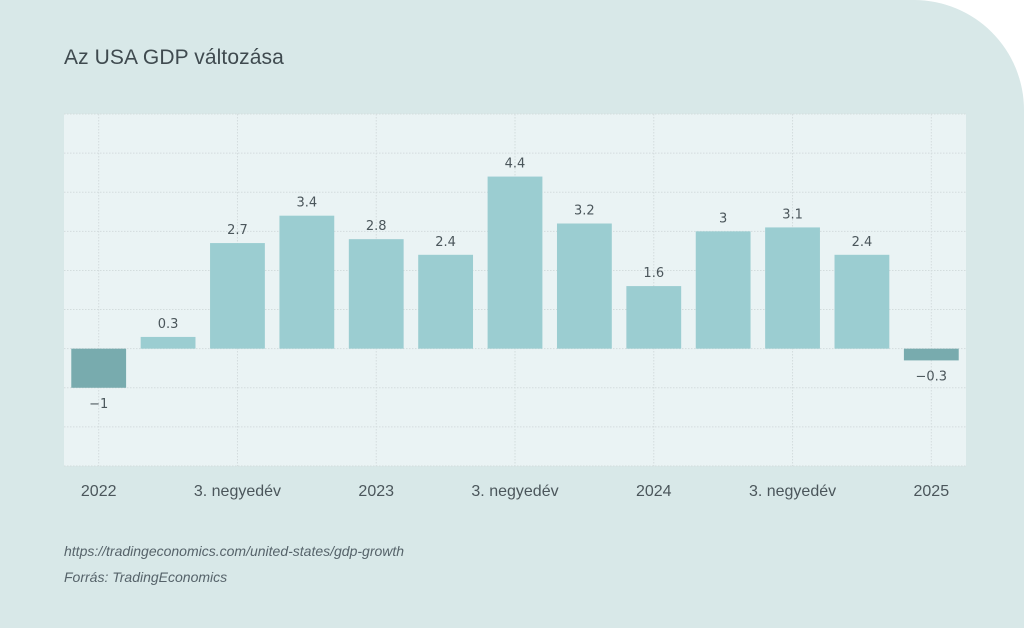 The width and height of the screenshot is (1024, 628). I want to click on data-label: 3, so click(723, 218).